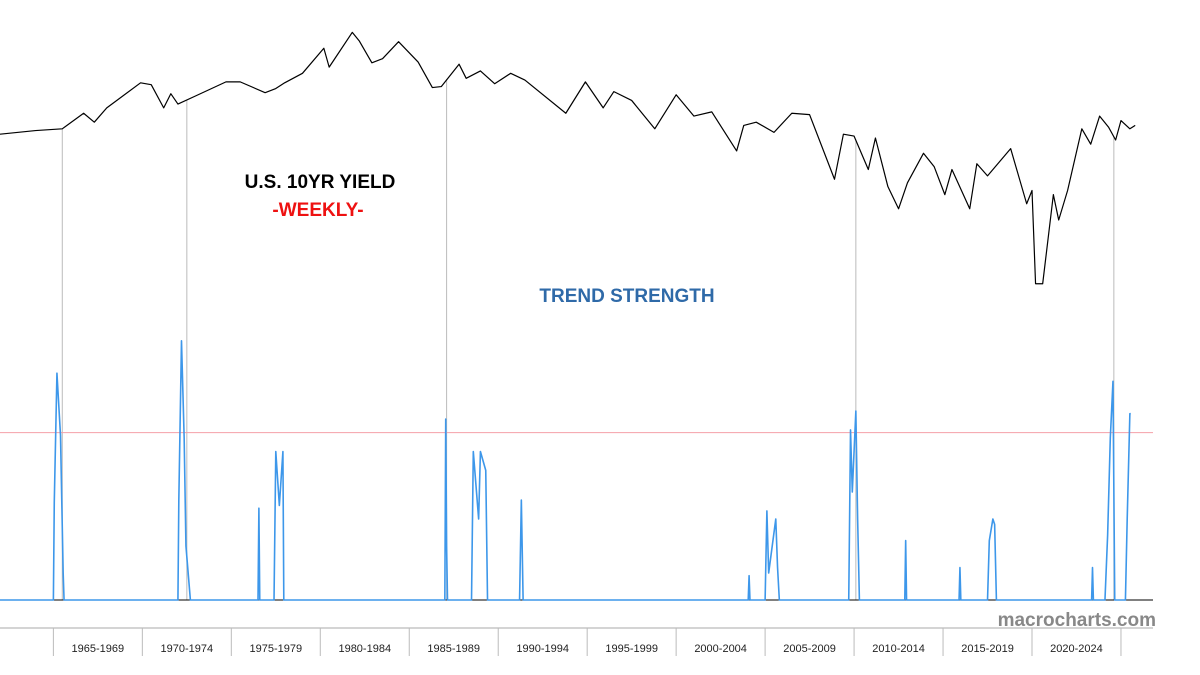  What do you see at coordinates (1076, 649) in the screenshot?
I see `x-tick-label: 2020-2024` at bounding box center [1076, 649].